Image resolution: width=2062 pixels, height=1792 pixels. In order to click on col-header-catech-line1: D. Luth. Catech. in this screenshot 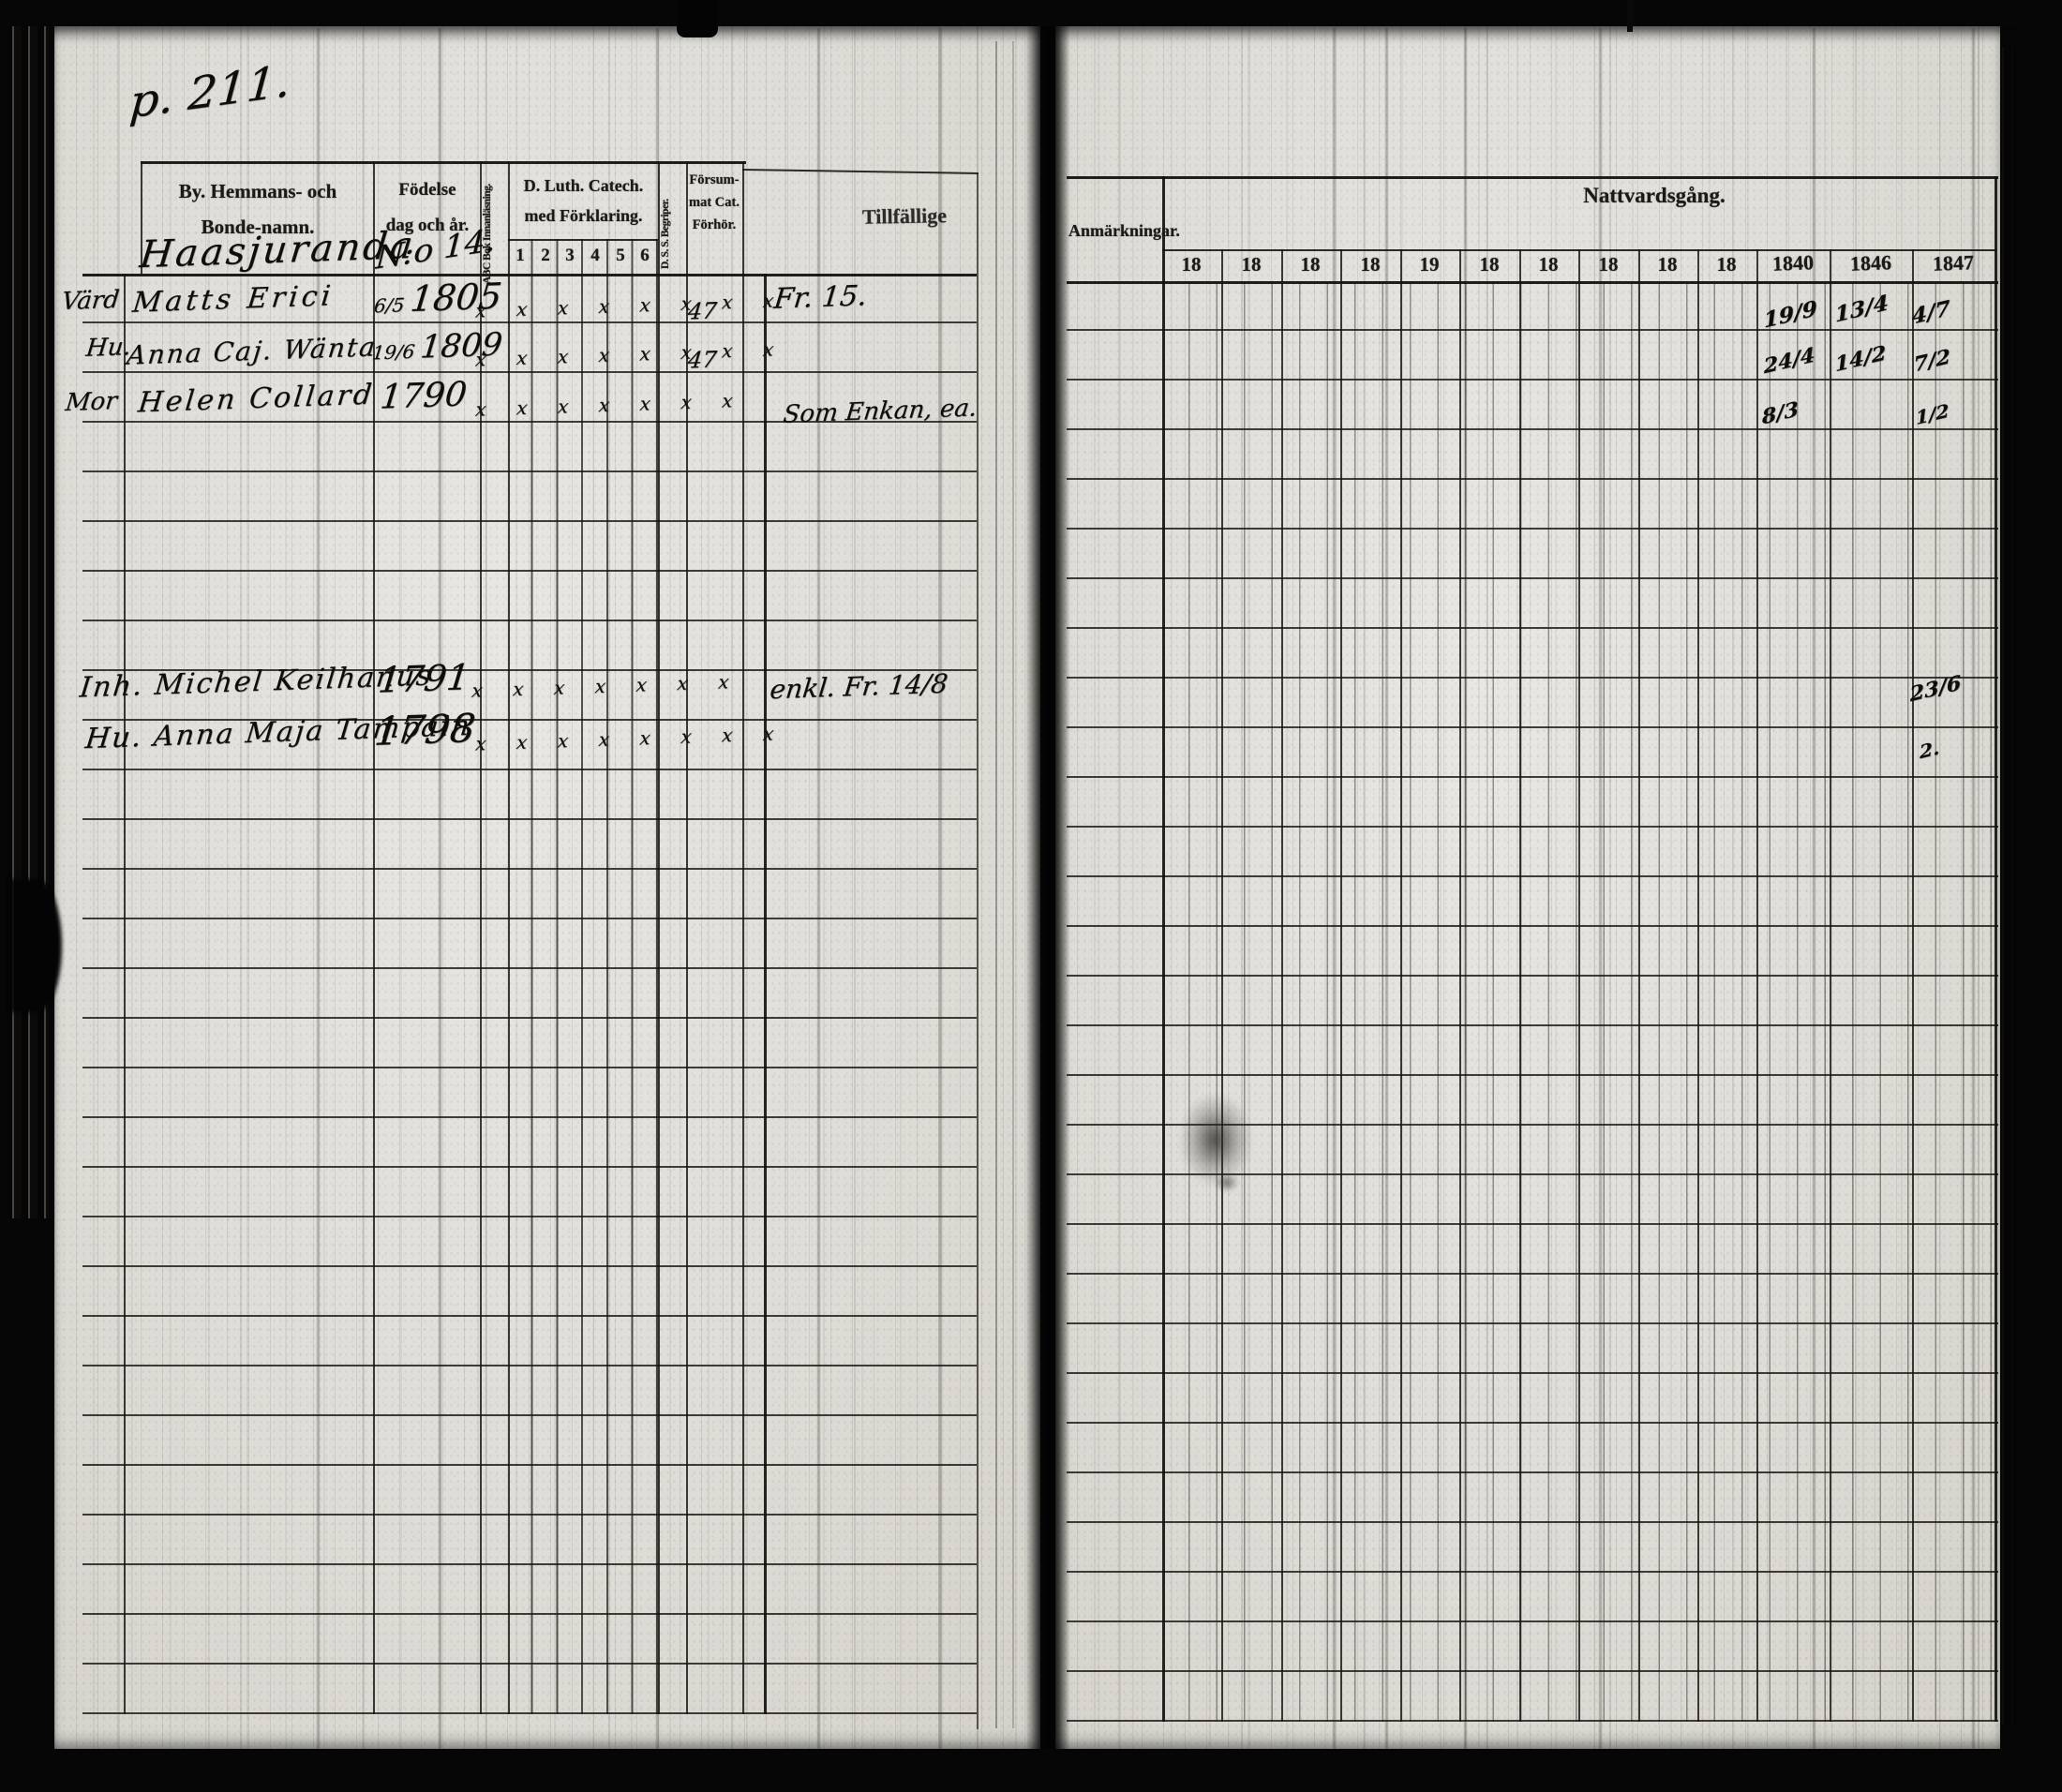, I will do `click(583, 186)`.